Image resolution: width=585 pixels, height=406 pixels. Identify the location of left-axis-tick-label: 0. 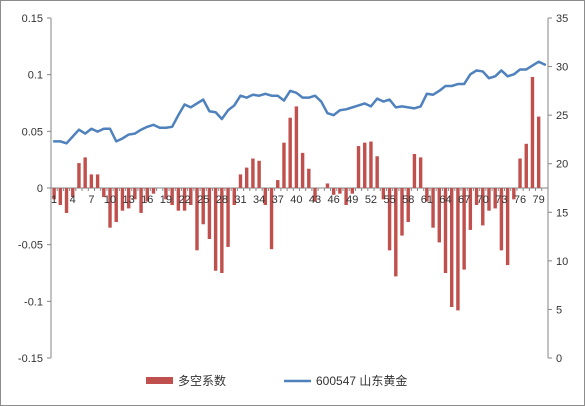
(40, 189).